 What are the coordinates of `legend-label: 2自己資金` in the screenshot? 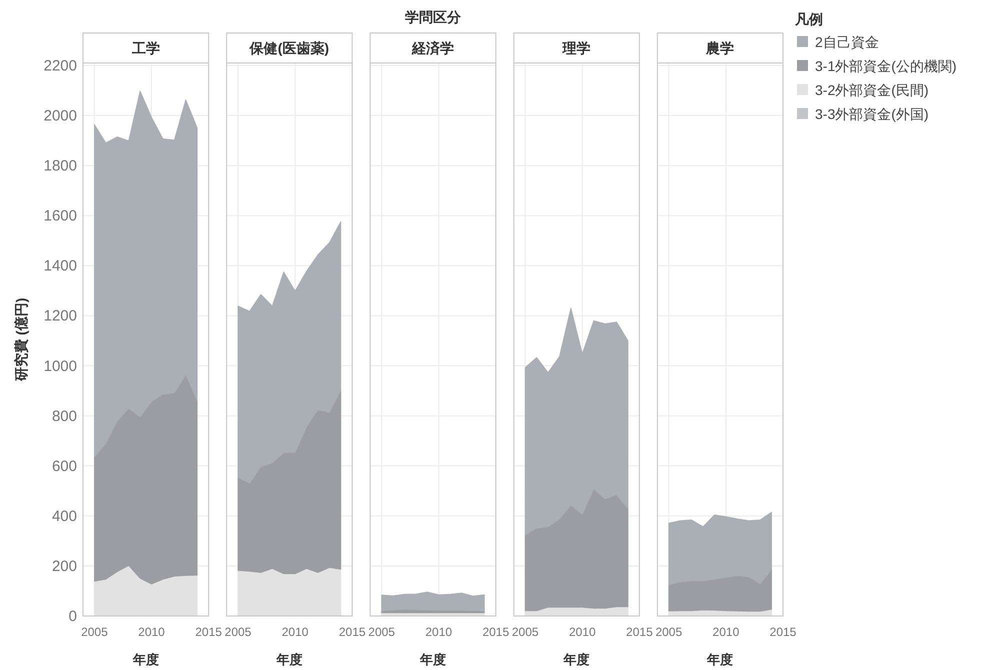 It's located at (847, 42).